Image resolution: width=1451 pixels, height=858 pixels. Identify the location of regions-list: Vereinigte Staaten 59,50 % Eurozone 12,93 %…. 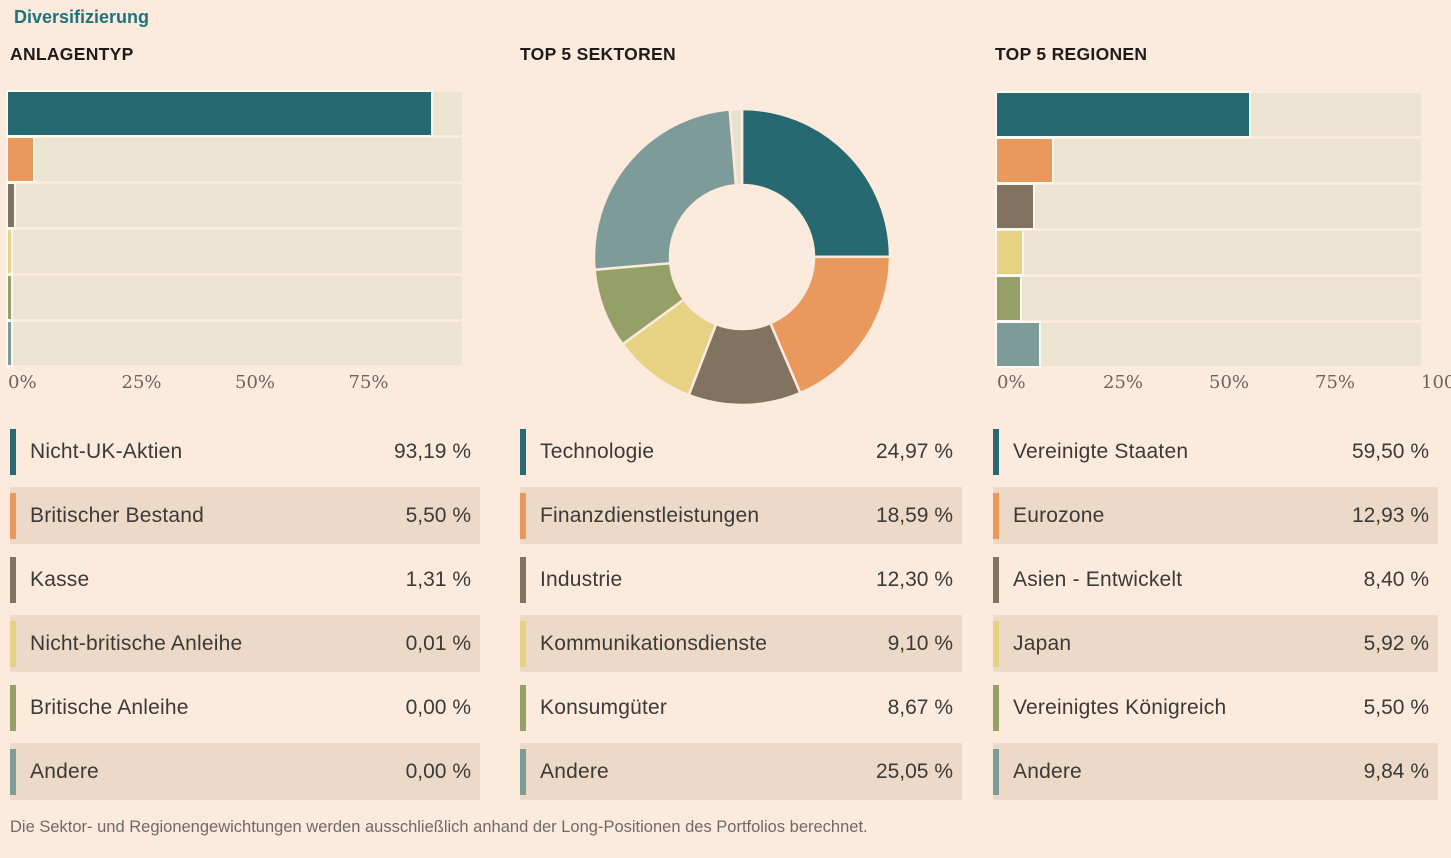
(1215, 615).